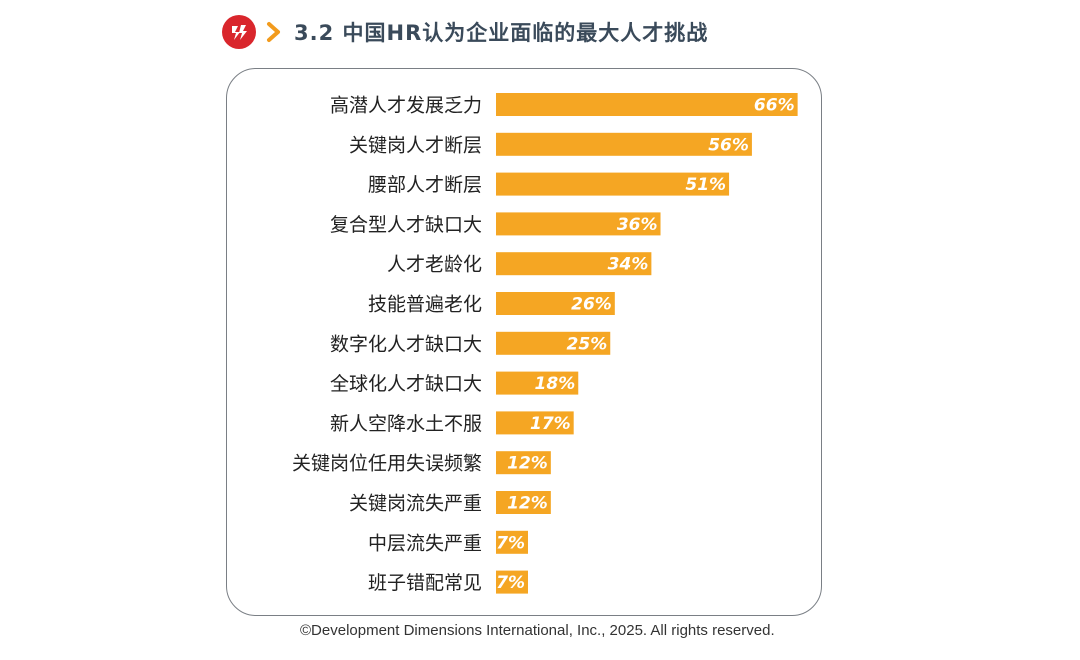 The image size is (1080, 660). Describe the element at coordinates (406, 225) in the screenshot. I see `category-label: 复合型人才缺口大` at that location.